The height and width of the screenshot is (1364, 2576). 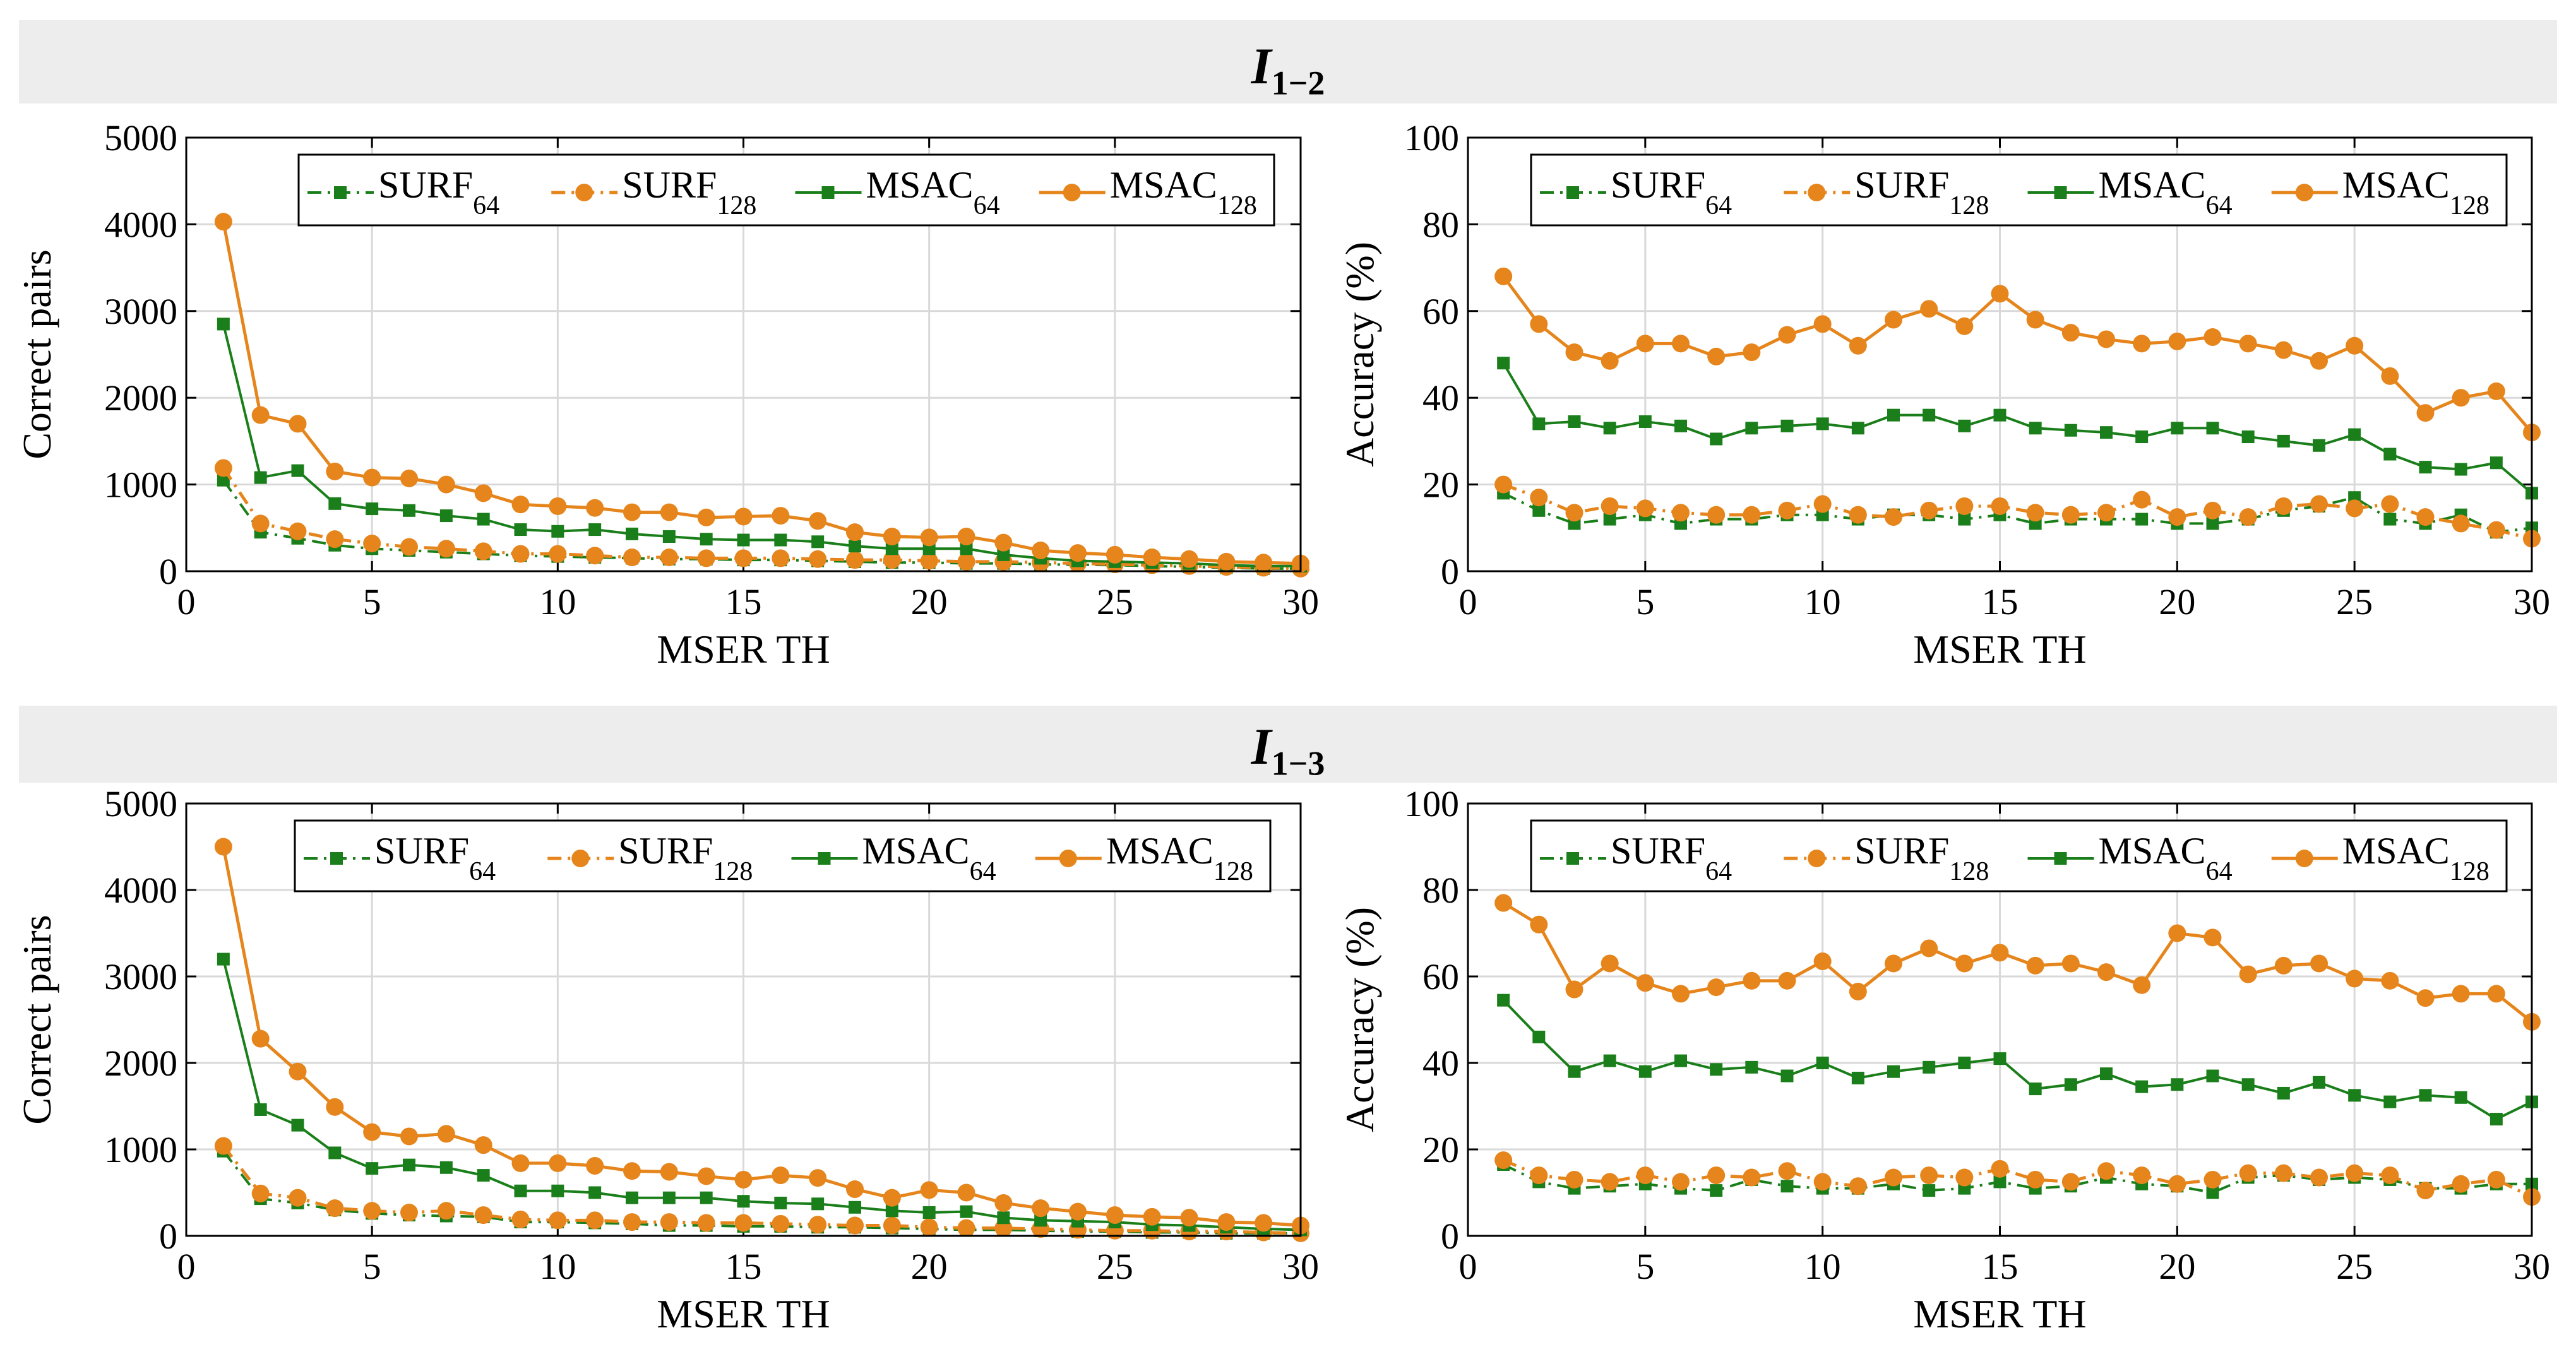 I want to click on y-tick-label: 80, so click(x=1440, y=224).